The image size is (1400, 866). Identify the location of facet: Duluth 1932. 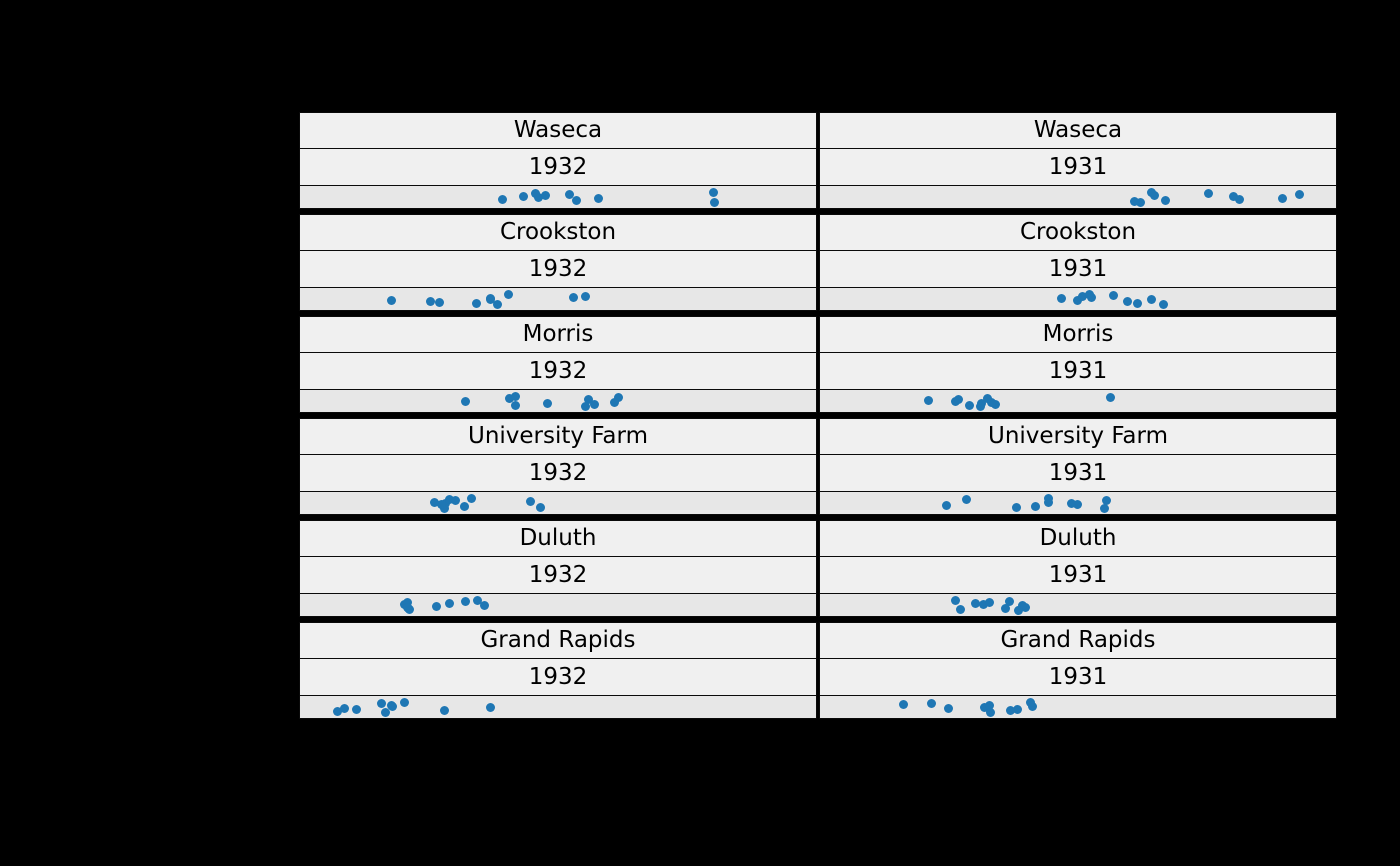
(558, 568).